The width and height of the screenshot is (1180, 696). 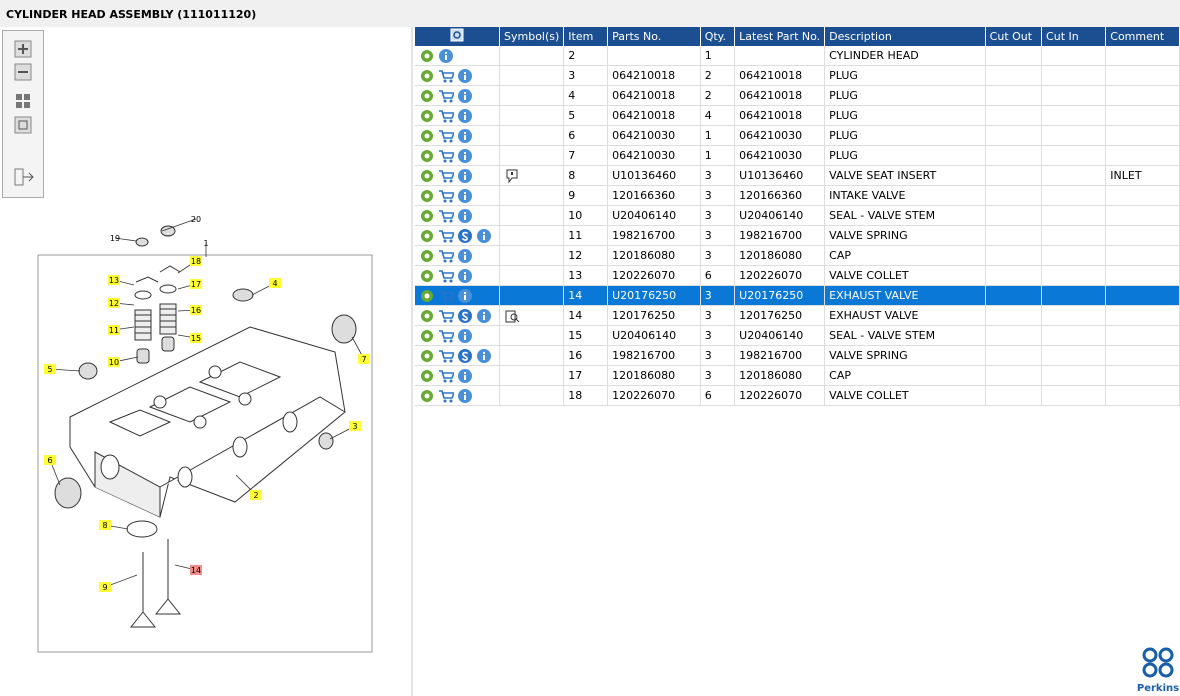 What do you see at coordinates (255, 495) in the screenshot?
I see `callout-label: 2` at bounding box center [255, 495].